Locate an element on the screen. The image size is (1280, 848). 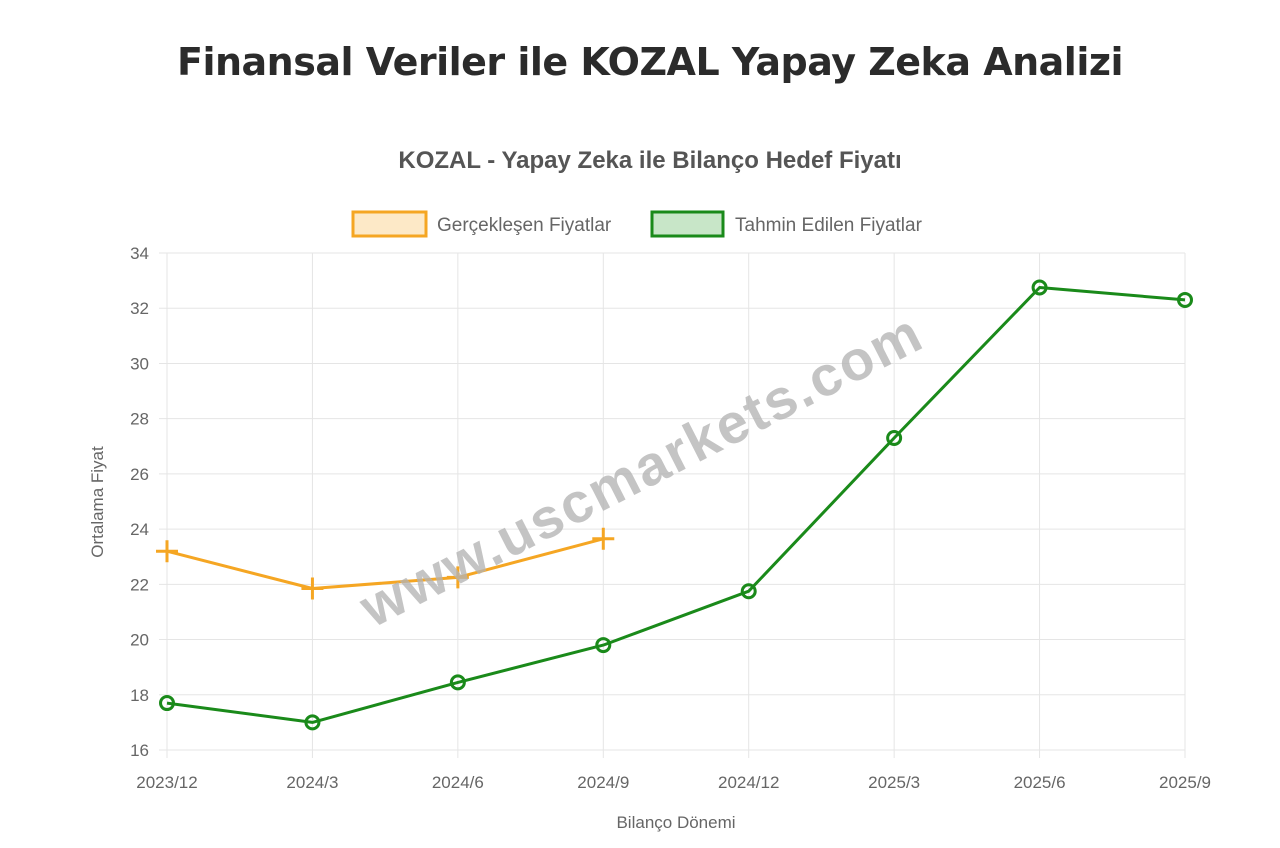
y-tick-label: 20 is located at coordinates (139, 640).